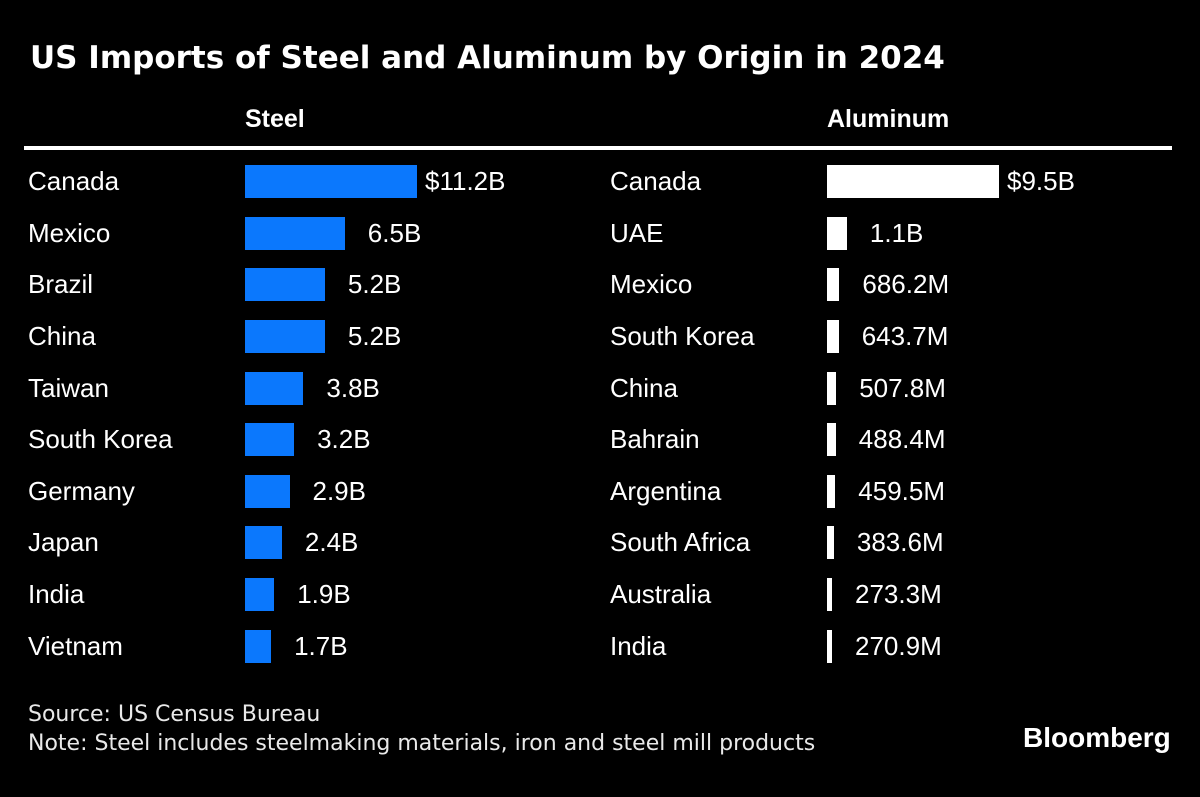  What do you see at coordinates (598, 148) in the screenshot?
I see `header-divider` at bounding box center [598, 148].